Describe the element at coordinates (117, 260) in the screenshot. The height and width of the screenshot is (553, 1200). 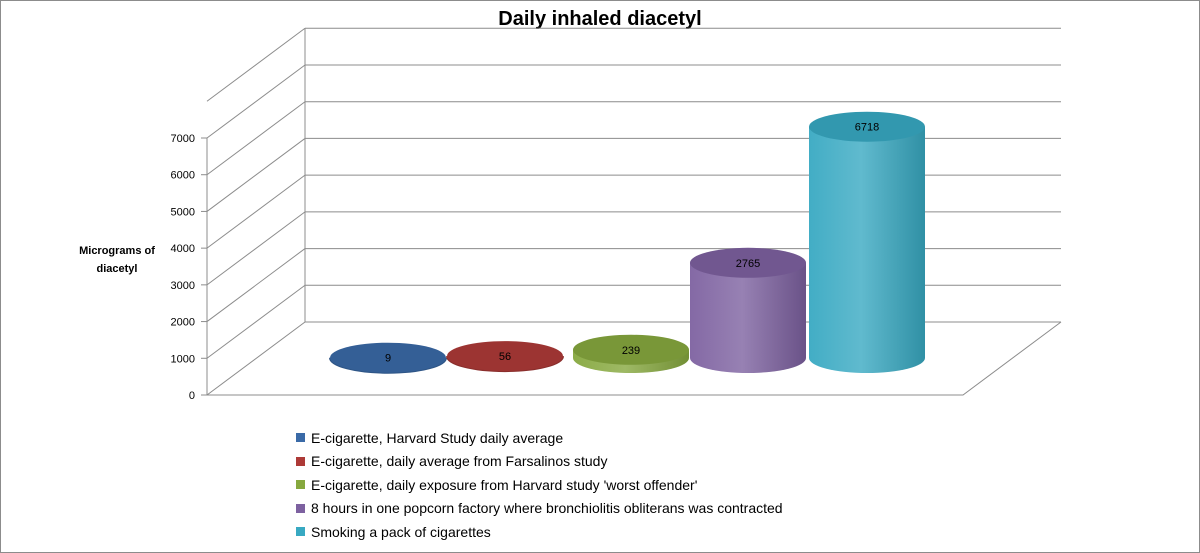
I see `y-axis-label: Micrograms of diacetyl` at that location.